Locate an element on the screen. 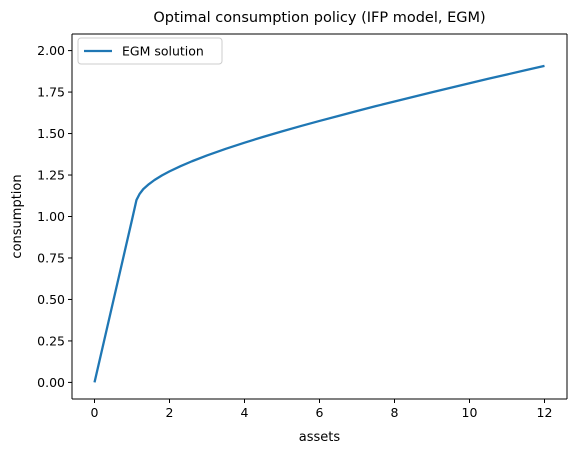  x-tick-label: 0 is located at coordinates (95, 412).